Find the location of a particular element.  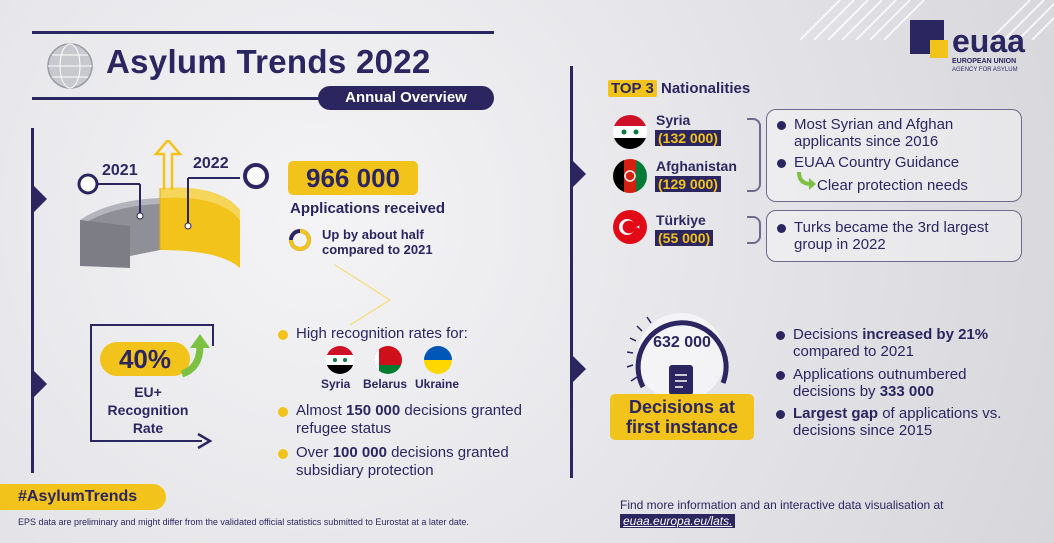

box1-point-2: EUAA Country Guidance is located at coordinates (868, 162).